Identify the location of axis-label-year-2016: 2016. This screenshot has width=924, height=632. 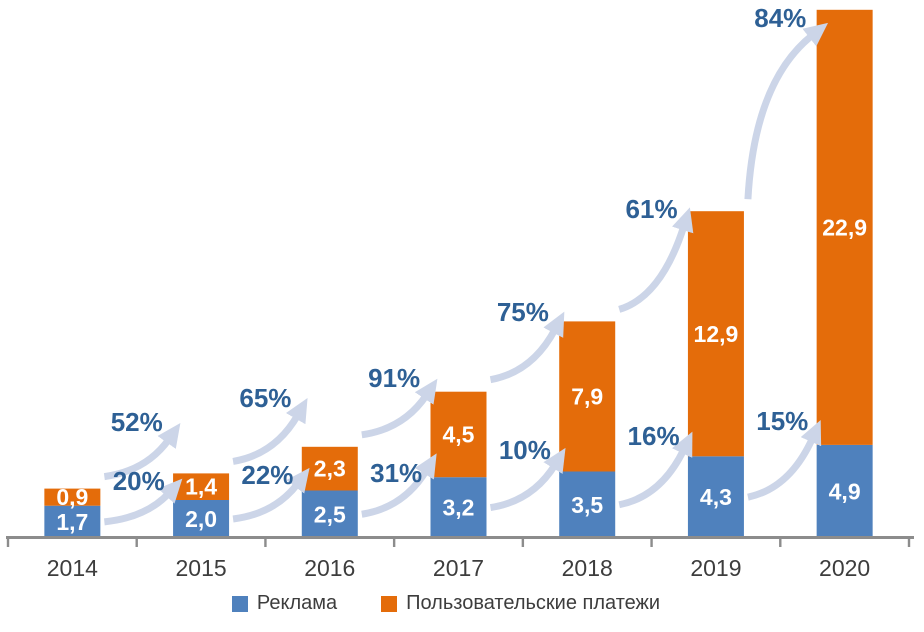
(329, 568).